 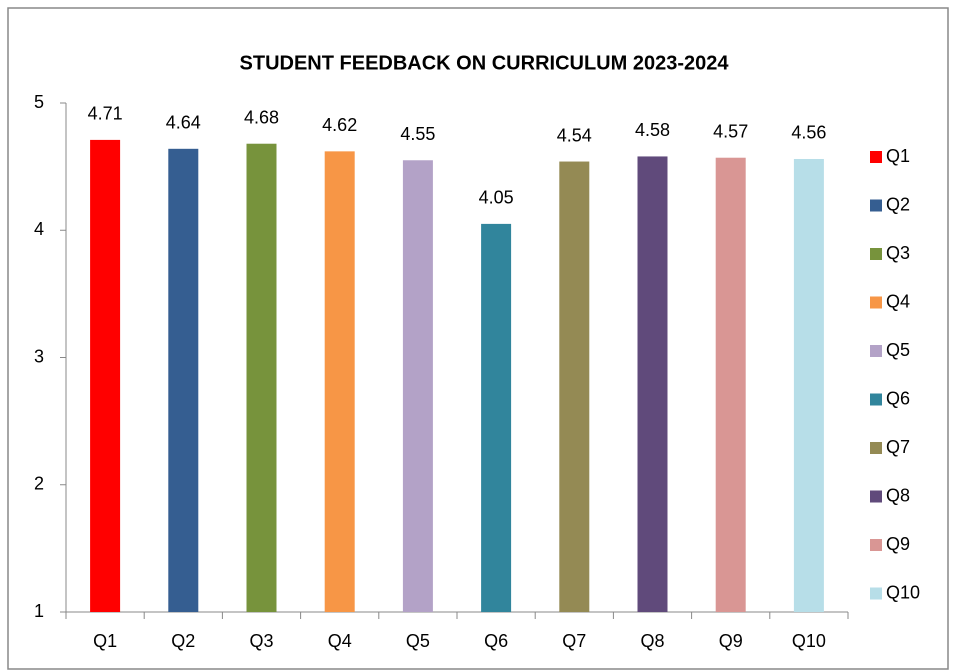 I want to click on x-tick-label: Q4, so click(x=340, y=641).